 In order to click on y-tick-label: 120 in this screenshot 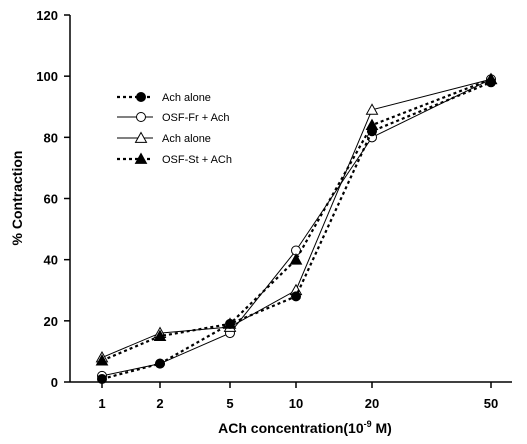, I will do `click(47, 15)`.